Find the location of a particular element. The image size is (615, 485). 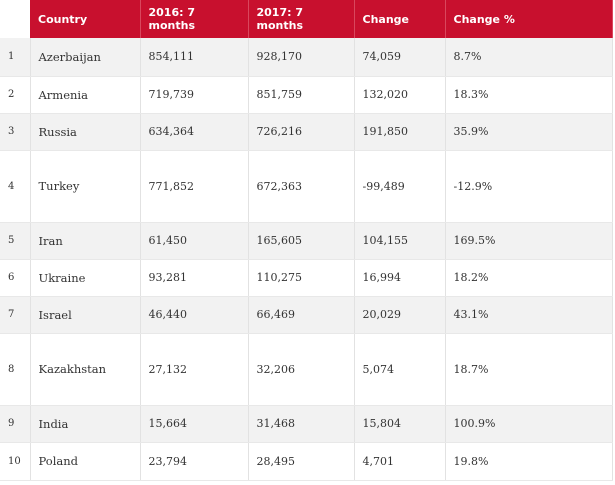

rank-cell: 4 is located at coordinates (15, 186).